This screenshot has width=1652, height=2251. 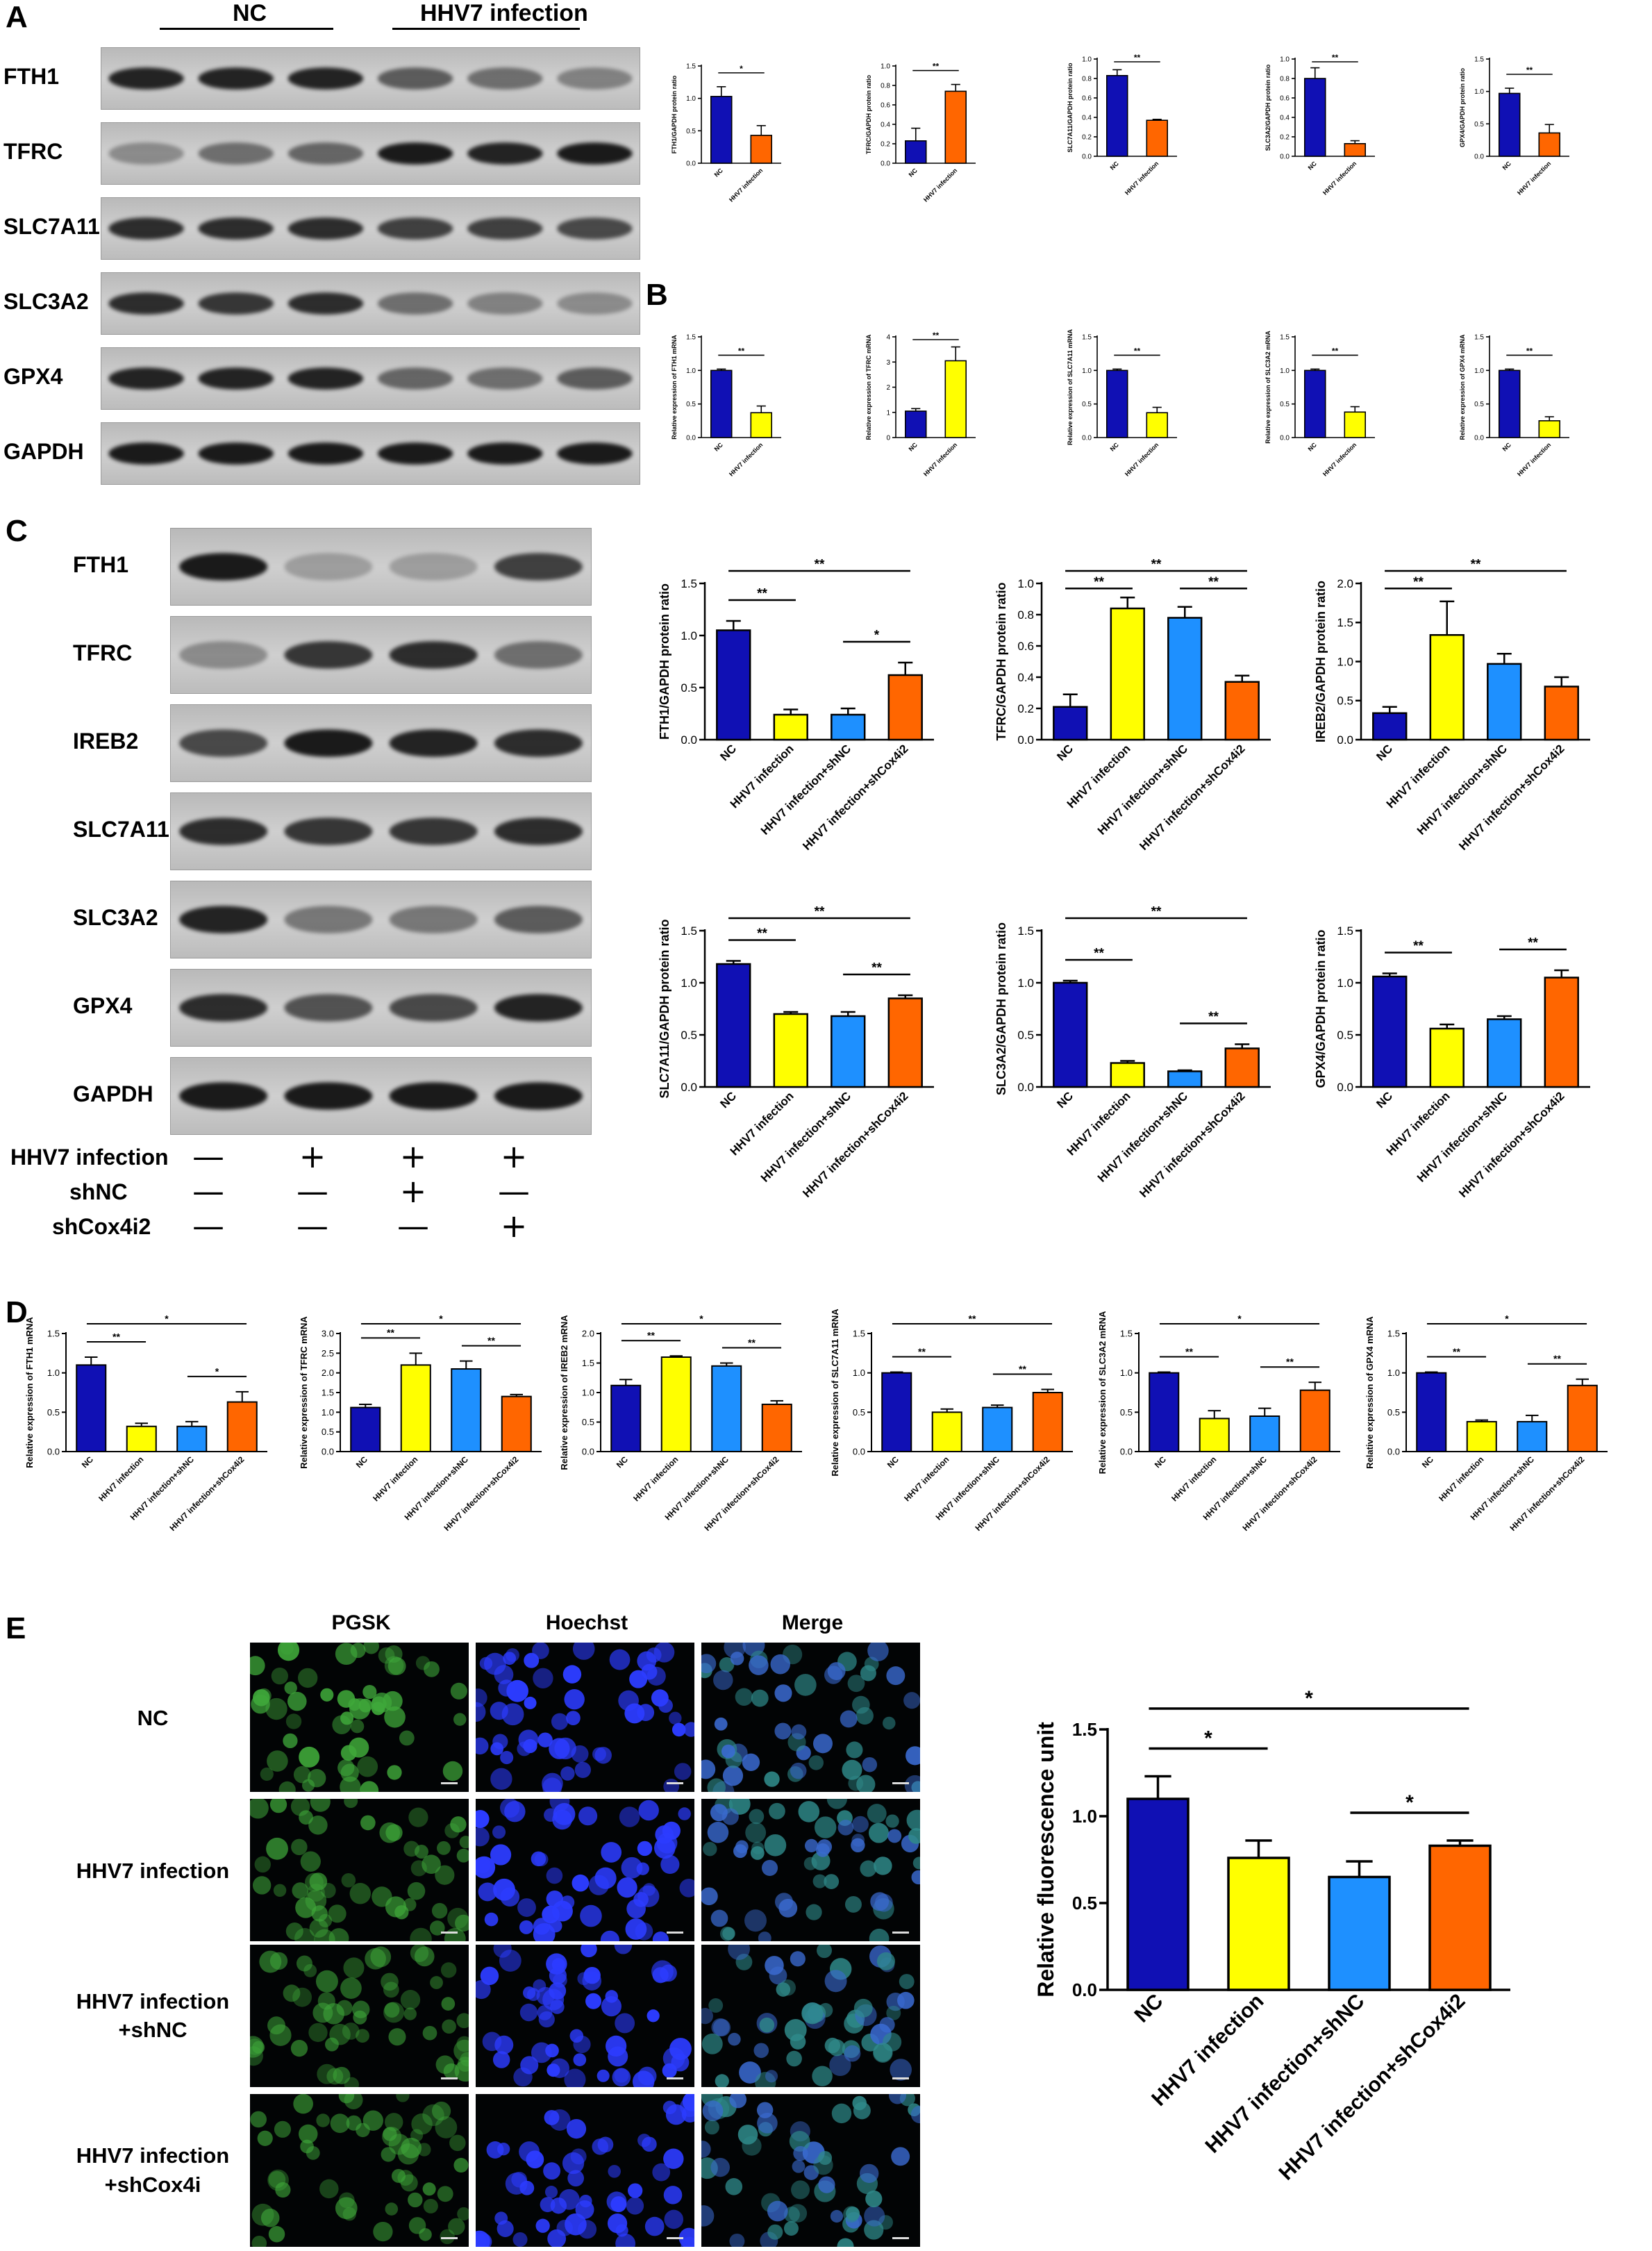 What do you see at coordinates (43, 452) in the screenshot?
I see `blot-label-gapdh: GAPDH` at bounding box center [43, 452].